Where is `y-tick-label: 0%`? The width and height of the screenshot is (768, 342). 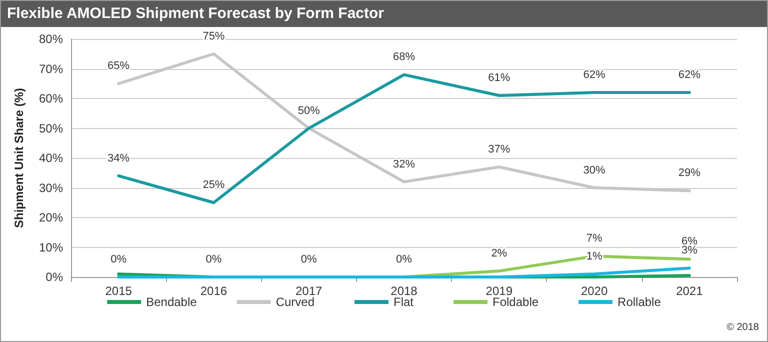
y-tick-label: 0% is located at coordinates (55, 277).